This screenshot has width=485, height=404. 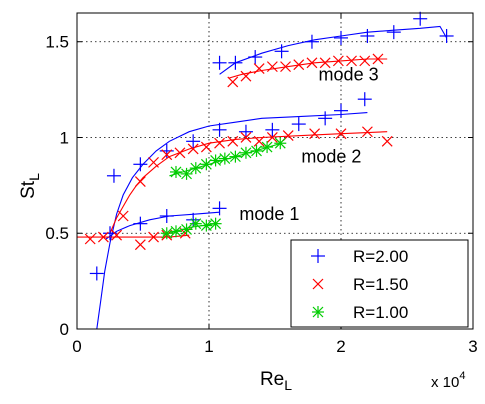 I want to click on mode-annotation: mode 2, so click(x=331, y=157).